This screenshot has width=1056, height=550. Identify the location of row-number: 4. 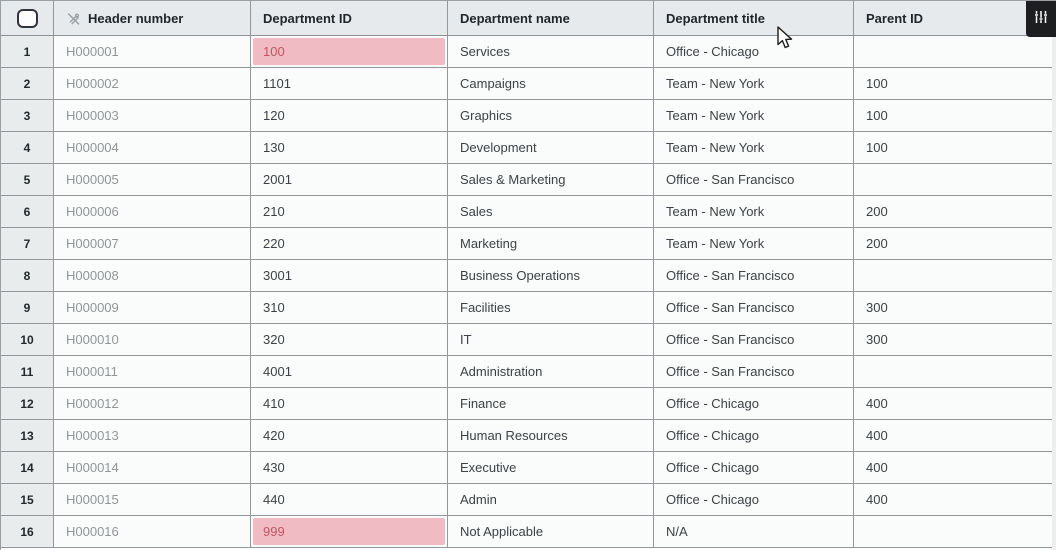
(27, 148).